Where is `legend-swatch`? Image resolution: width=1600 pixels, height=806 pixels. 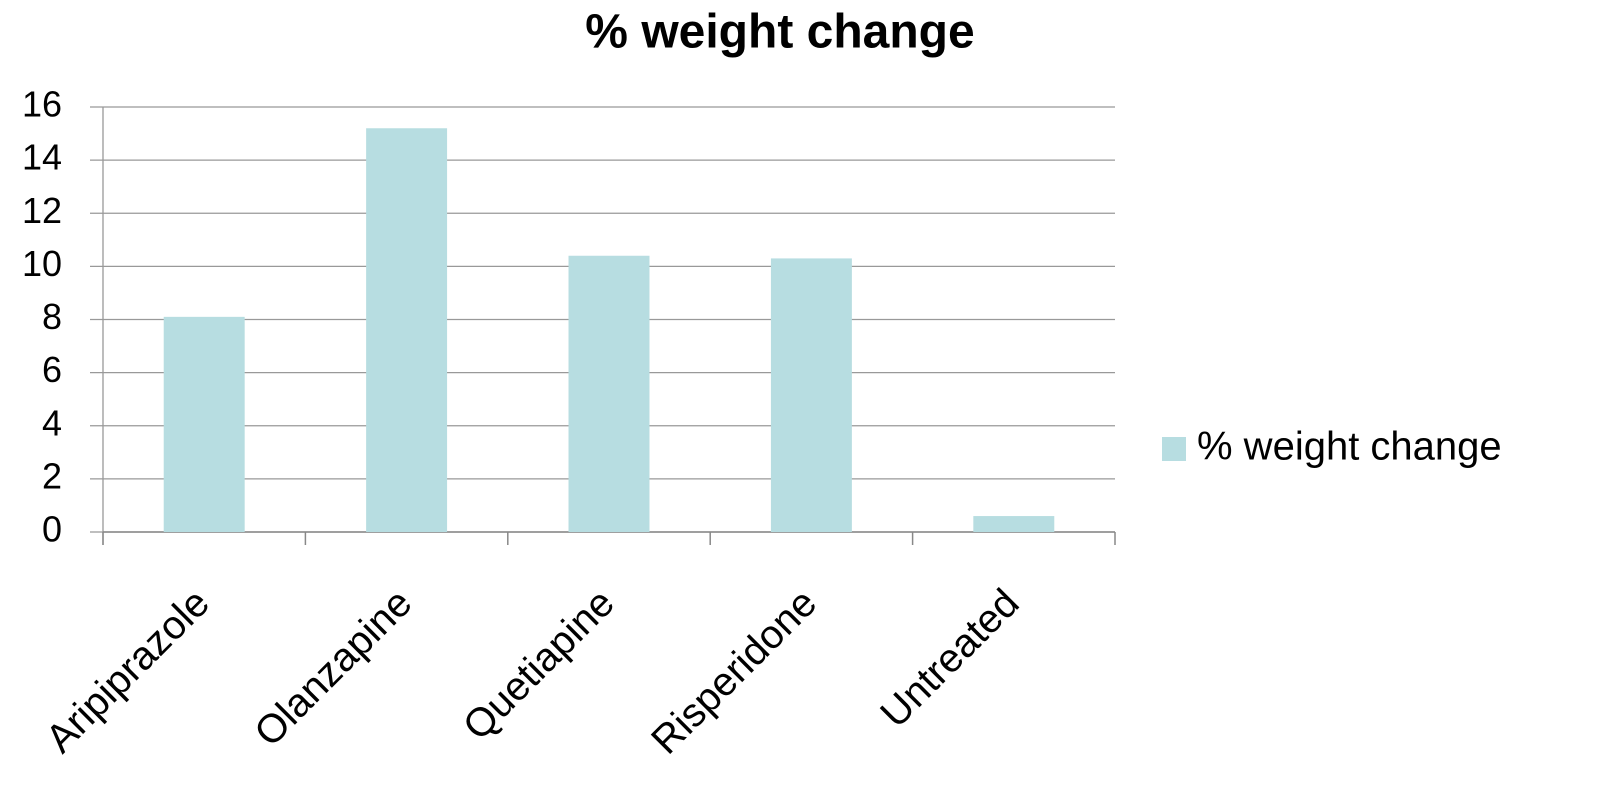
legend-swatch is located at coordinates (1174, 449).